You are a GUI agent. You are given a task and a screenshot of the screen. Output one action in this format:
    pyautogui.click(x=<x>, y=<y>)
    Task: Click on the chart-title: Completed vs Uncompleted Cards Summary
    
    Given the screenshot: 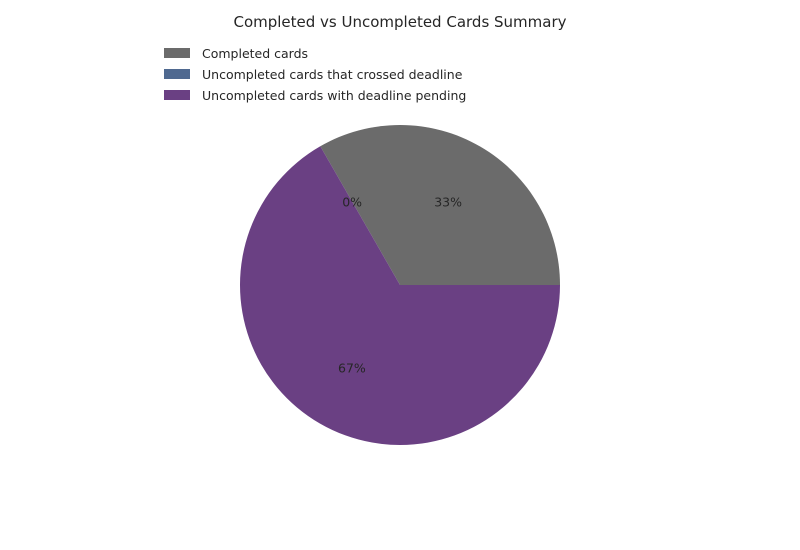 What is the action you would take?
    pyautogui.click(x=399, y=22)
    